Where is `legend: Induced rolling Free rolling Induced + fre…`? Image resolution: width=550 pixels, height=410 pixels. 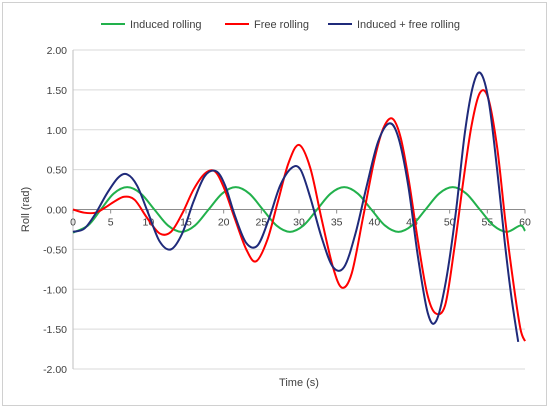 legend: Induced rolling Free rolling Induced + fre… is located at coordinates (280, 25).